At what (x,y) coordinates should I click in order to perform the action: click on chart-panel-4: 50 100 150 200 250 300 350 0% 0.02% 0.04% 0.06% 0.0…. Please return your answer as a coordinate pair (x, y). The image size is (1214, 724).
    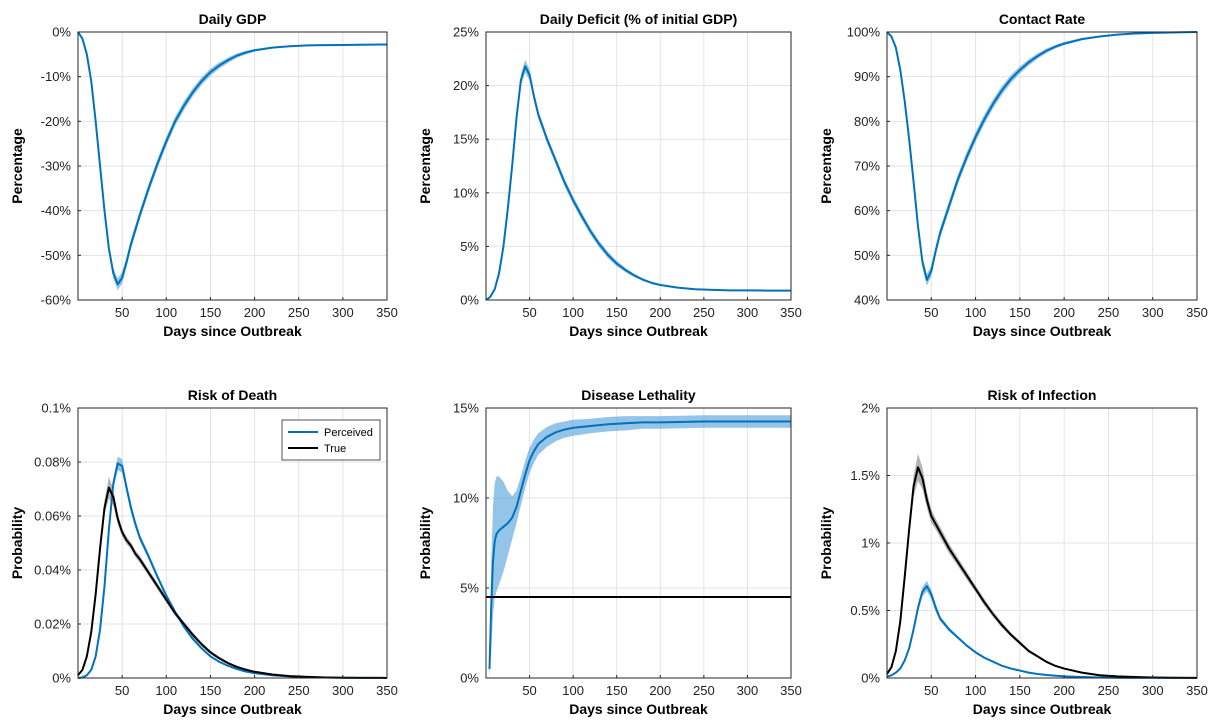
    Looking at the image, I should click on (203, 552).